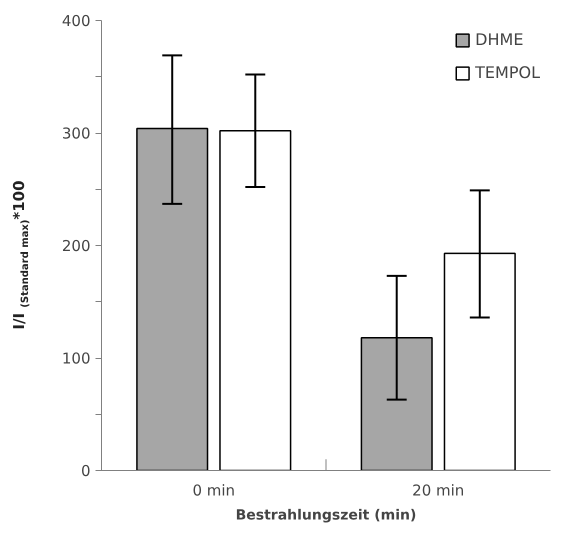 This screenshot has height=545, width=568. Describe the element at coordinates (85, 471) in the screenshot. I see `y-tick-label: 0` at that location.